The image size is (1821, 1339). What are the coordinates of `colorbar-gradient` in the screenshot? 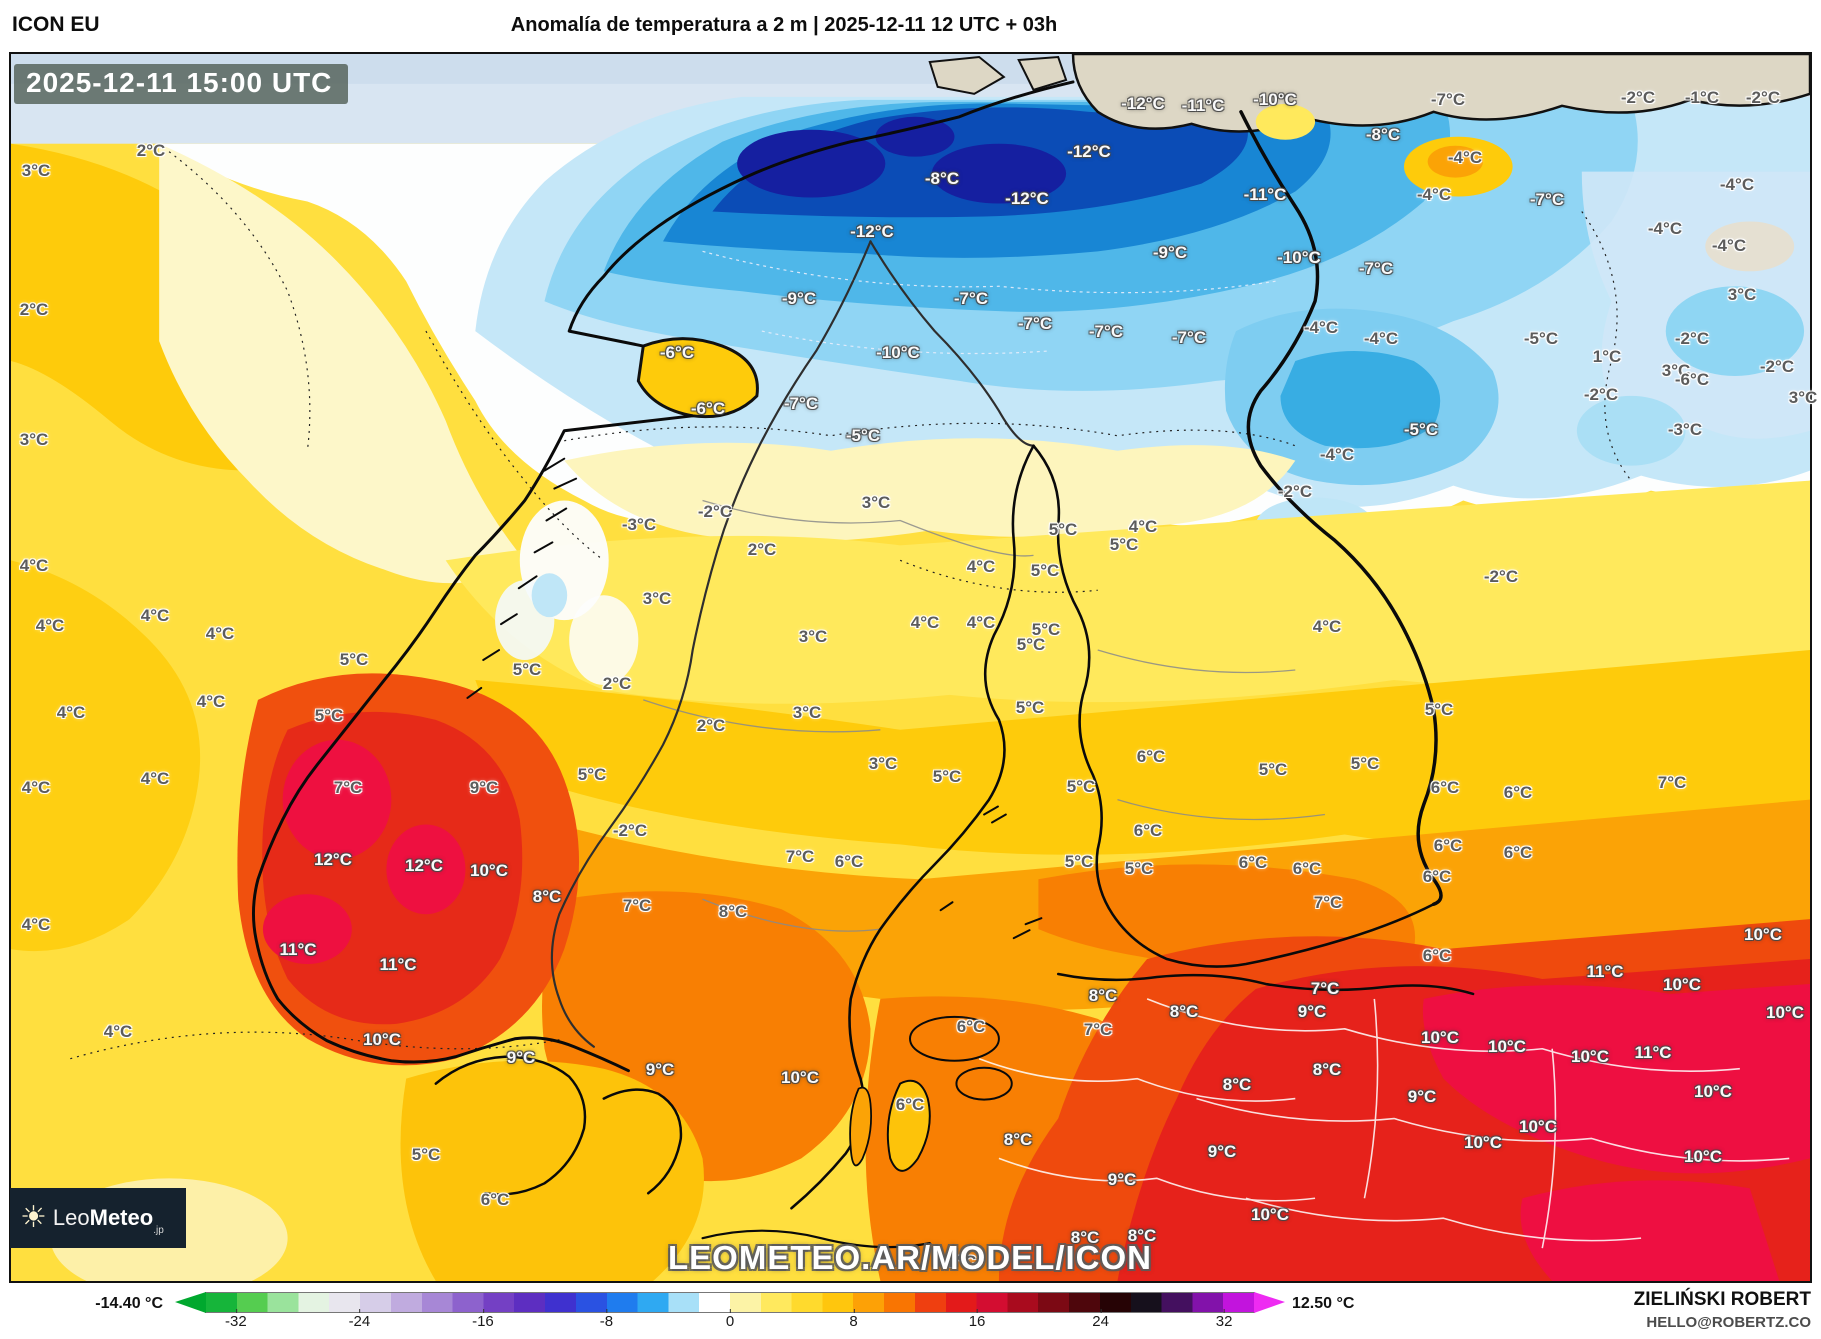 It's located at (730, 1302).